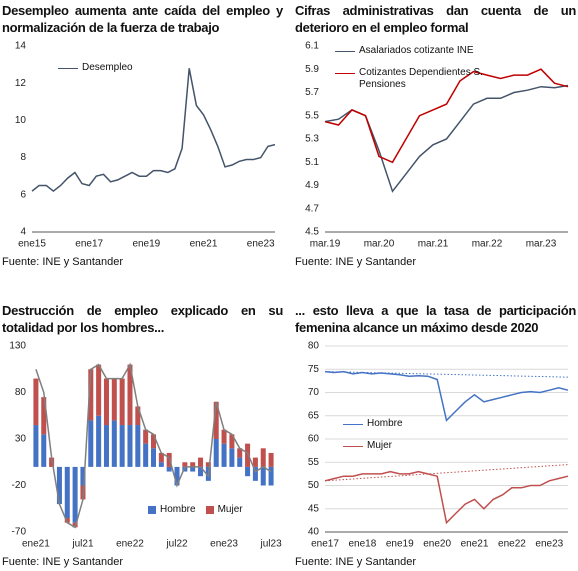 This screenshot has width=578, height=571. What do you see at coordinates (23, 194) in the screenshot?
I see `y-tick-label: 6` at bounding box center [23, 194].